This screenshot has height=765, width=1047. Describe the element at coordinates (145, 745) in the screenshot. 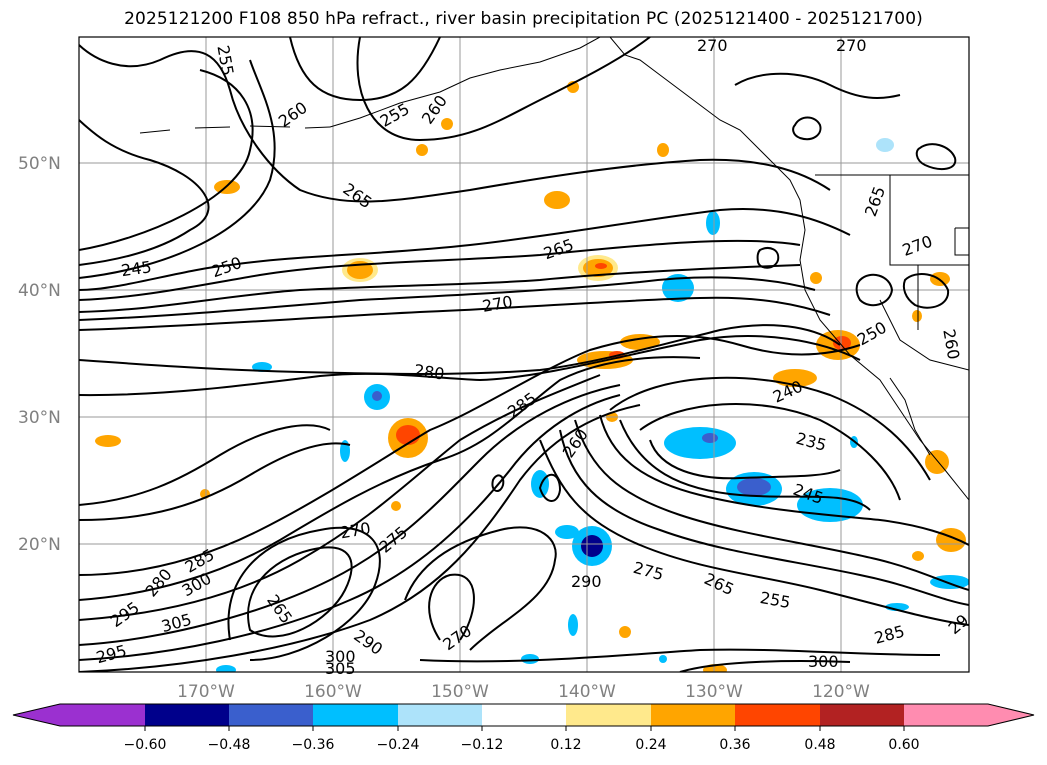

I see `colorbar-tick: −0.60` at that location.